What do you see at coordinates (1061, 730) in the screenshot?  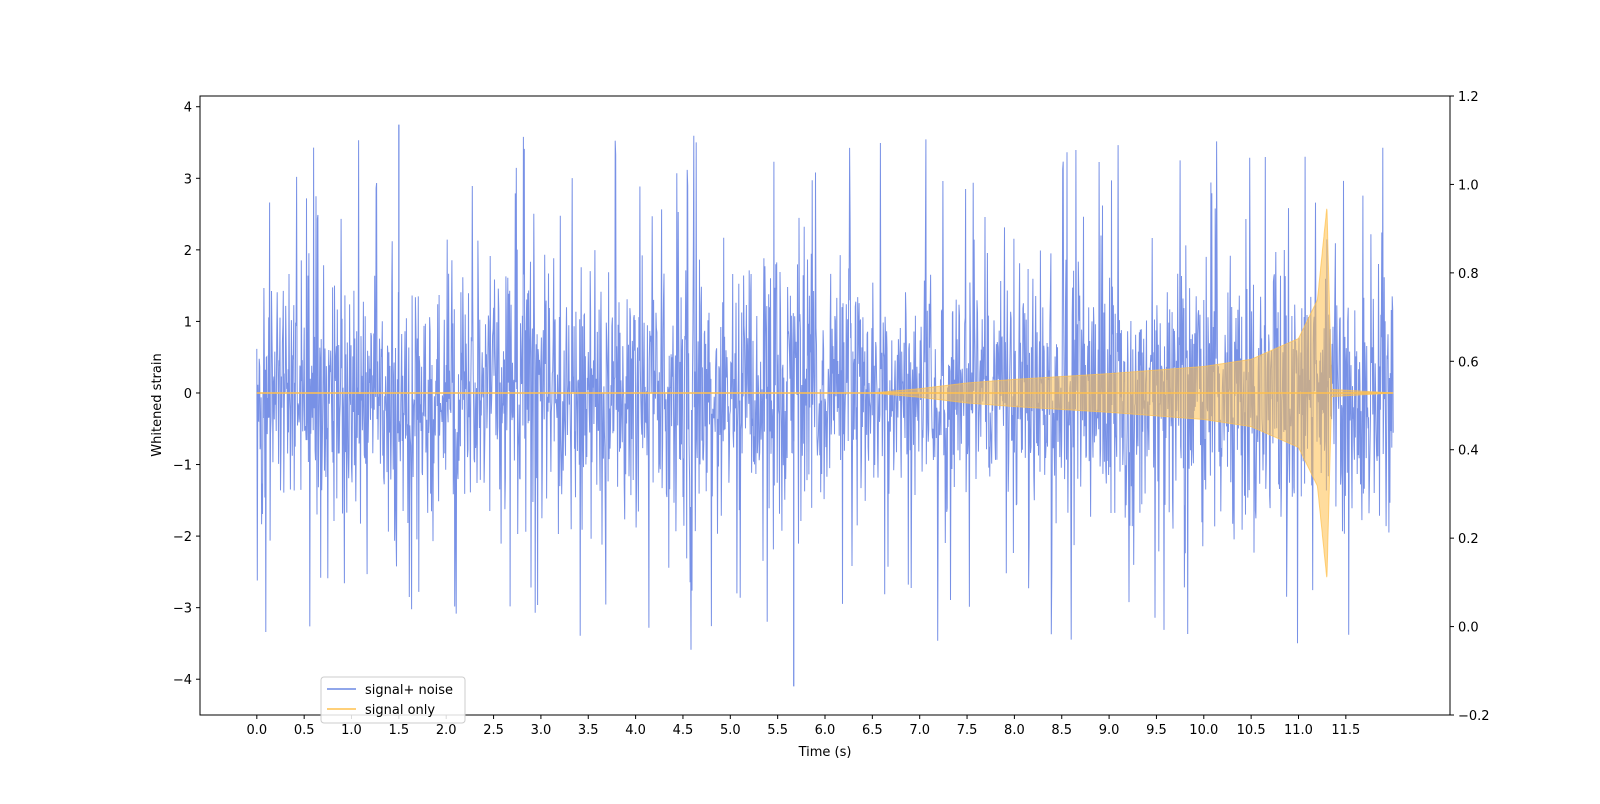 I see `x-tick-label: 8.5` at bounding box center [1061, 730].